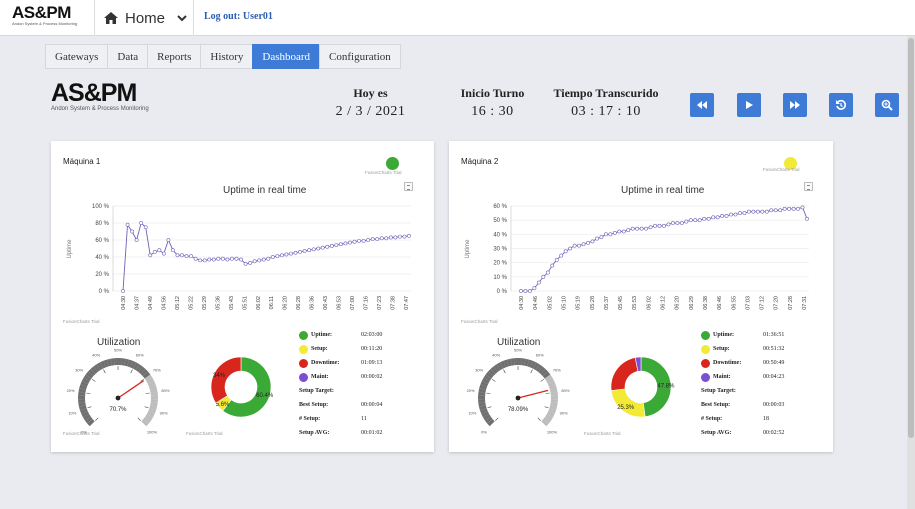 The width and height of the screenshot is (915, 509). What do you see at coordinates (124, 303) in the screenshot?
I see `x-tick-label: 04:30` at bounding box center [124, 303].